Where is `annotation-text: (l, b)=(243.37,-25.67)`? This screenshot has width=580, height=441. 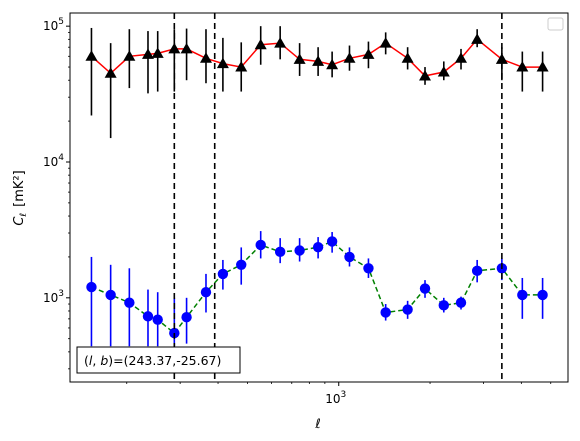
annotation-text: (l, b)=(243.37,-25.67) is located at coordinates (152, 360).